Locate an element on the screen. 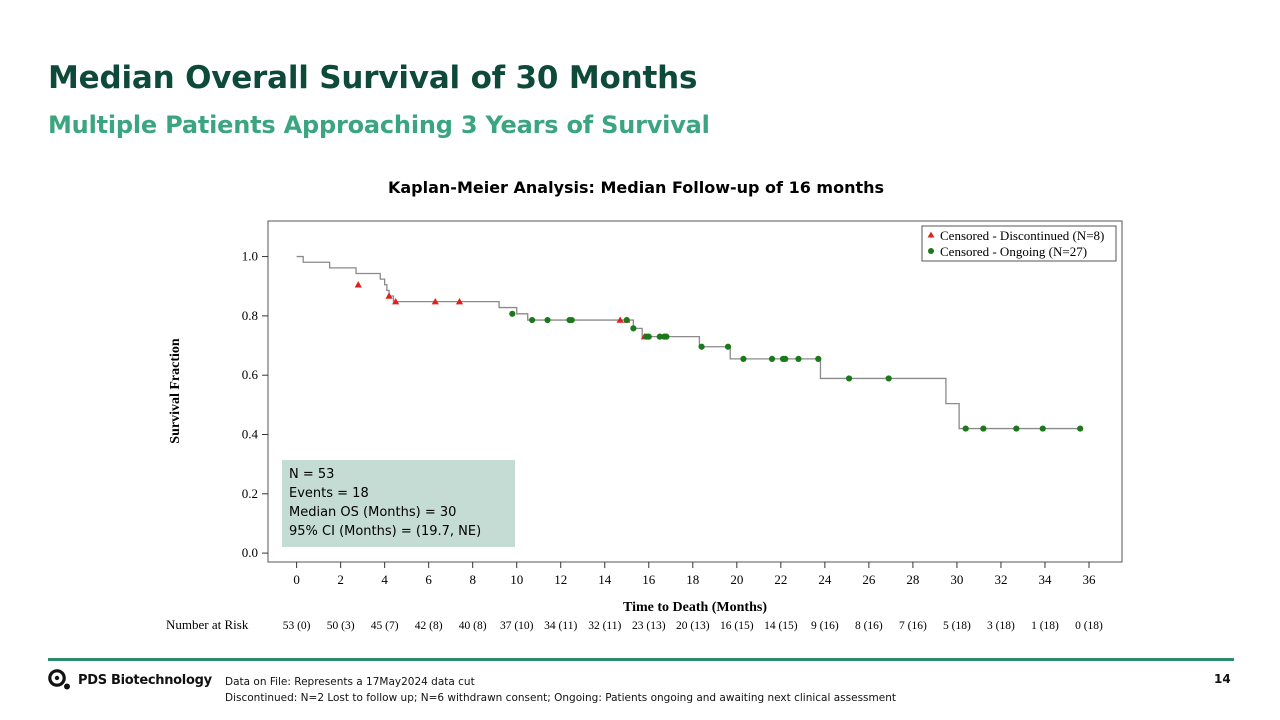 This screenshot has width=1280, height=720. y-tick-label: 0.8 is located at coordinates (250, 315).